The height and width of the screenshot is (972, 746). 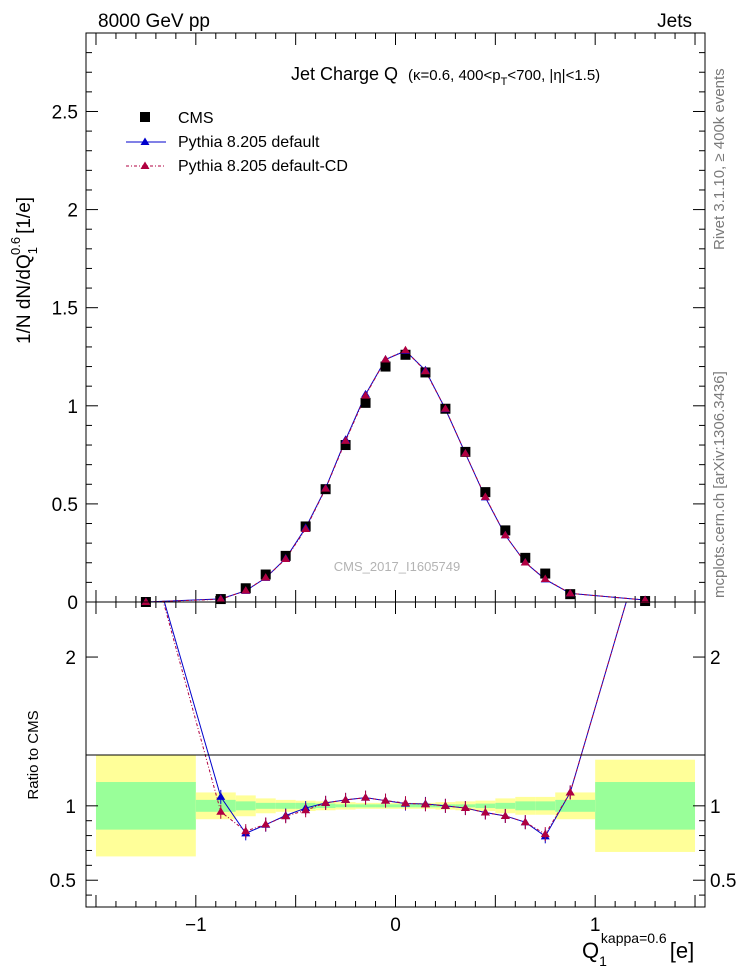 I want to click on x-tick-label: 0, so click(x=395, y=925).